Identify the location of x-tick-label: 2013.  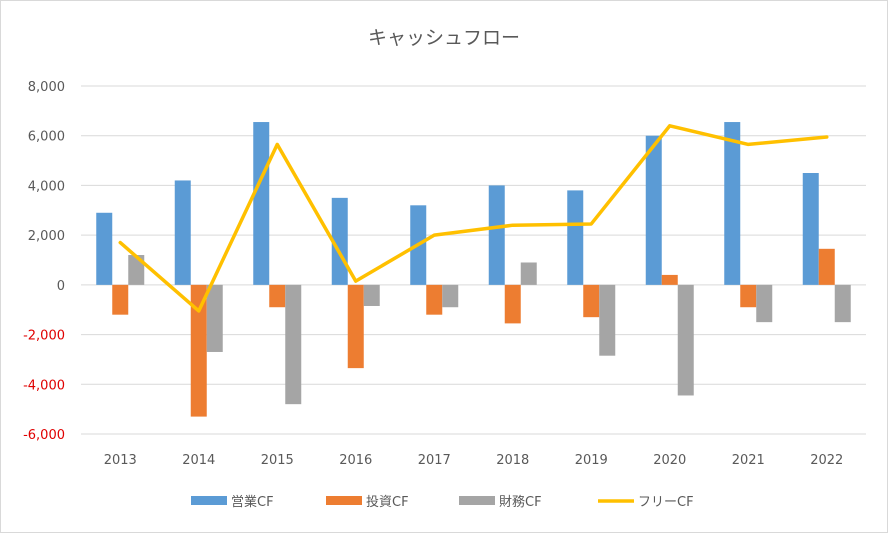
(120, 460).